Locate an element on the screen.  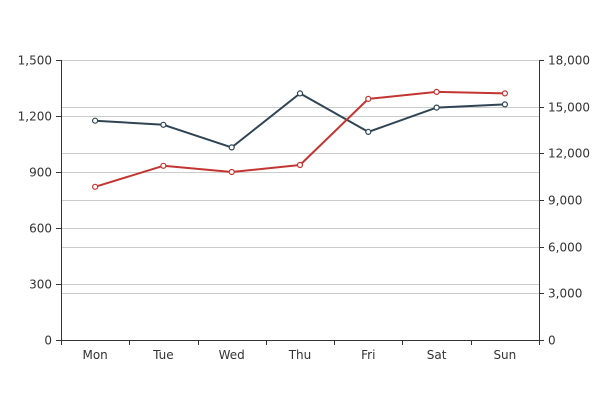
x-tick-label-tue: Tue is located at coordinates (163, 355).